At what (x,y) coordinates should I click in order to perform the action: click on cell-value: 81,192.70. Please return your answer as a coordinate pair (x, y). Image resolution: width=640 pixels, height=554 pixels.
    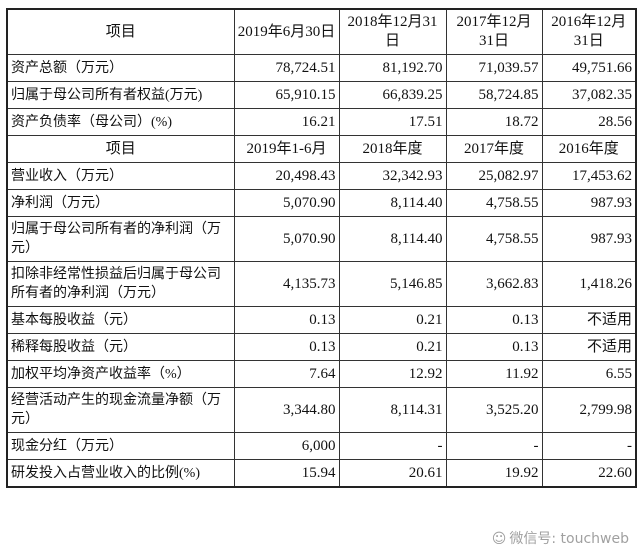
    Looking at the image, I should click on (392, 68).